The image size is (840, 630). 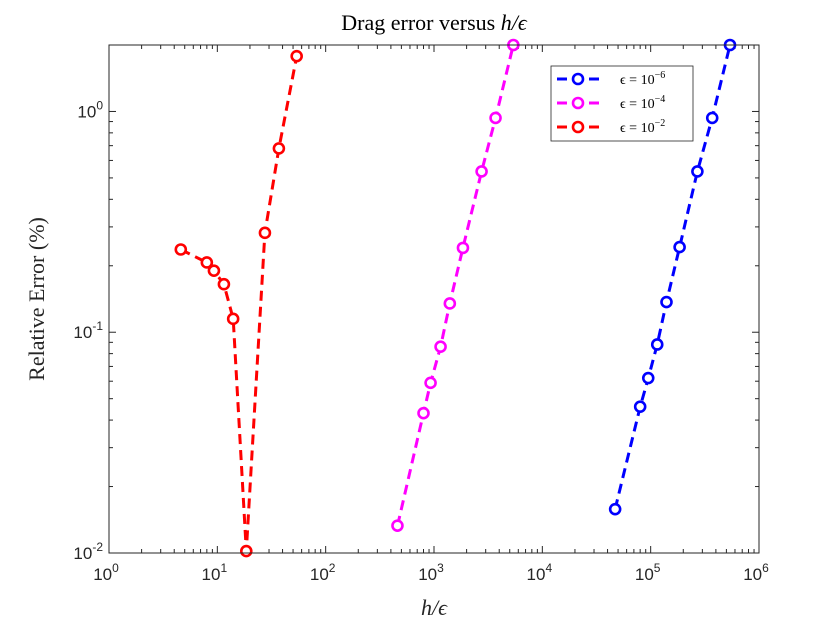 I want to click on x-axis-label: h/ϵ, so click(x=434, y=607).